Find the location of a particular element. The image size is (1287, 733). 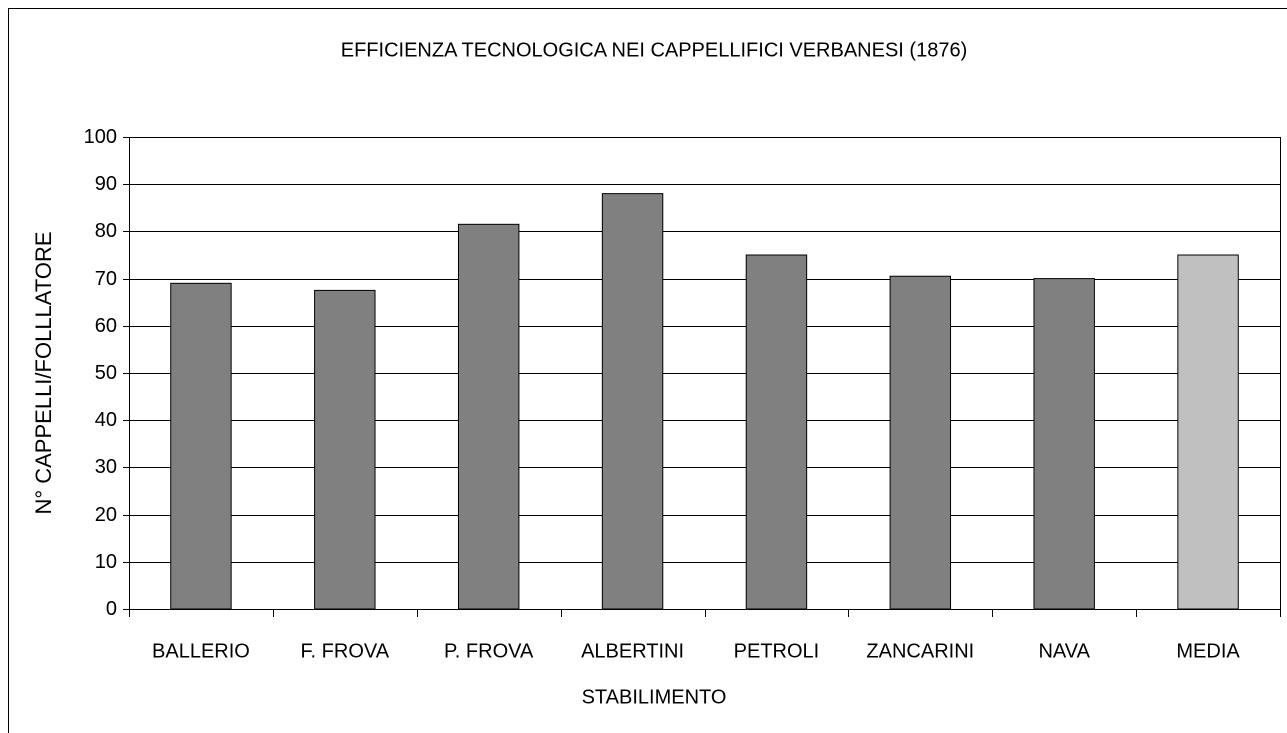

x-tick-label: PETROLI is located at coordinates (777, 651).